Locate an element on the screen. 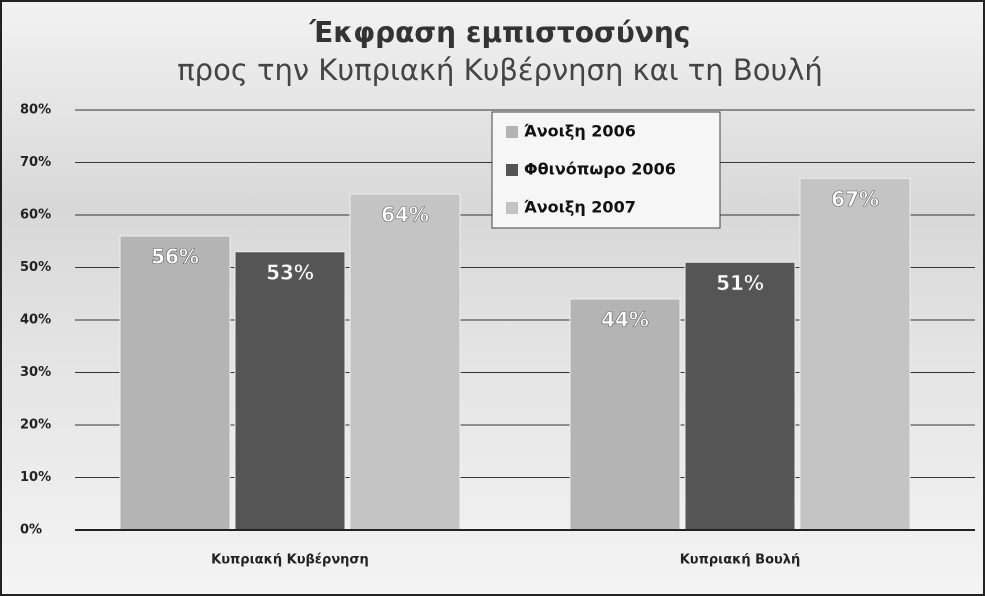 The width and height of the screenshot is (985, 596). legend-label: Άνοιξη 2006 is located at coordinates (580, 131).